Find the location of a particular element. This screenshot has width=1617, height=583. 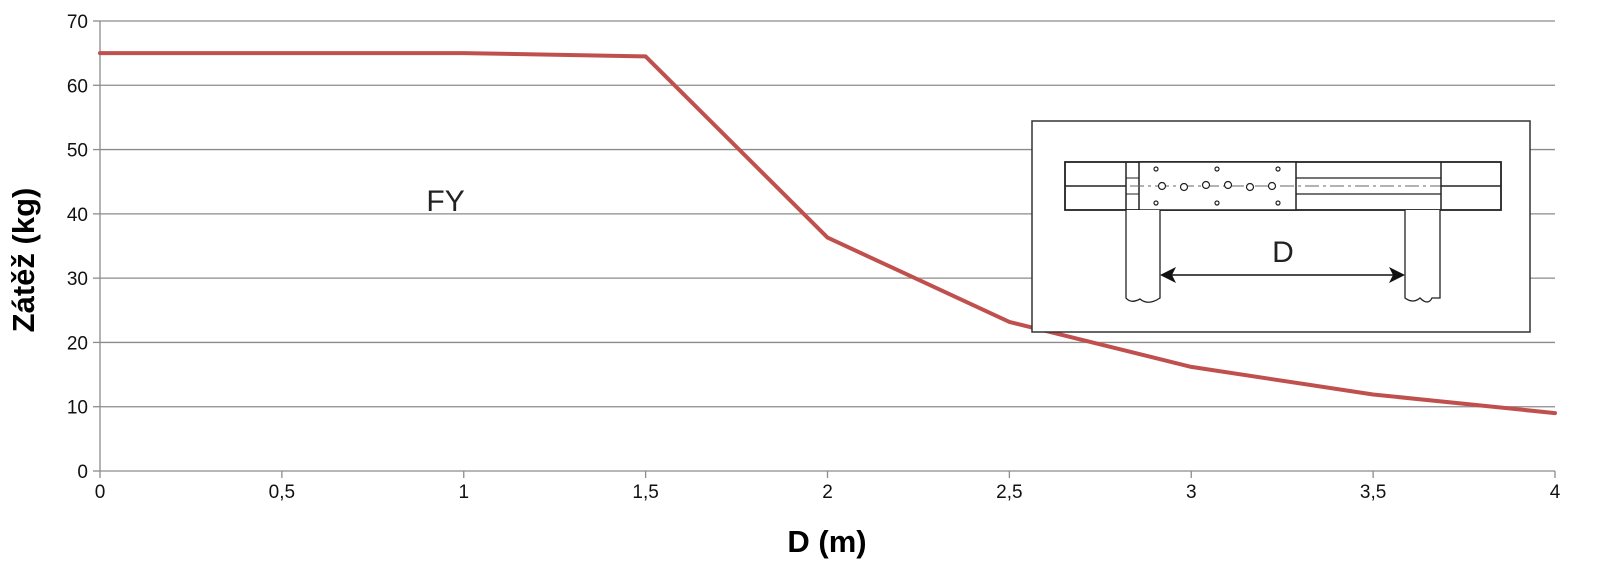

inset-frame is located at coordinates (1281, 226).